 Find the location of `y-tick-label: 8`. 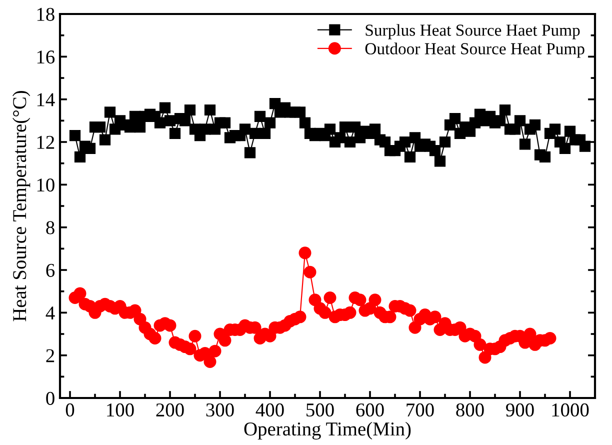

y-tick-label: 8 is located at coordinates (50, 227).